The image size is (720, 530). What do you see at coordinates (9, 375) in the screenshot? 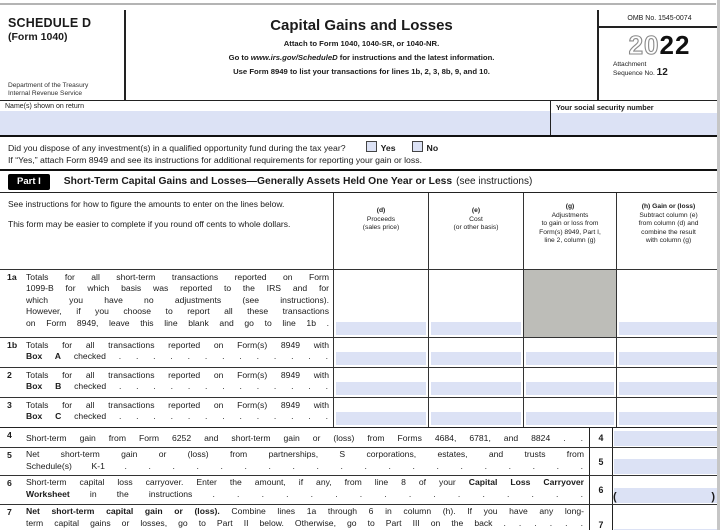
I see `line2-number: 2` at bounding box center [9, 375].